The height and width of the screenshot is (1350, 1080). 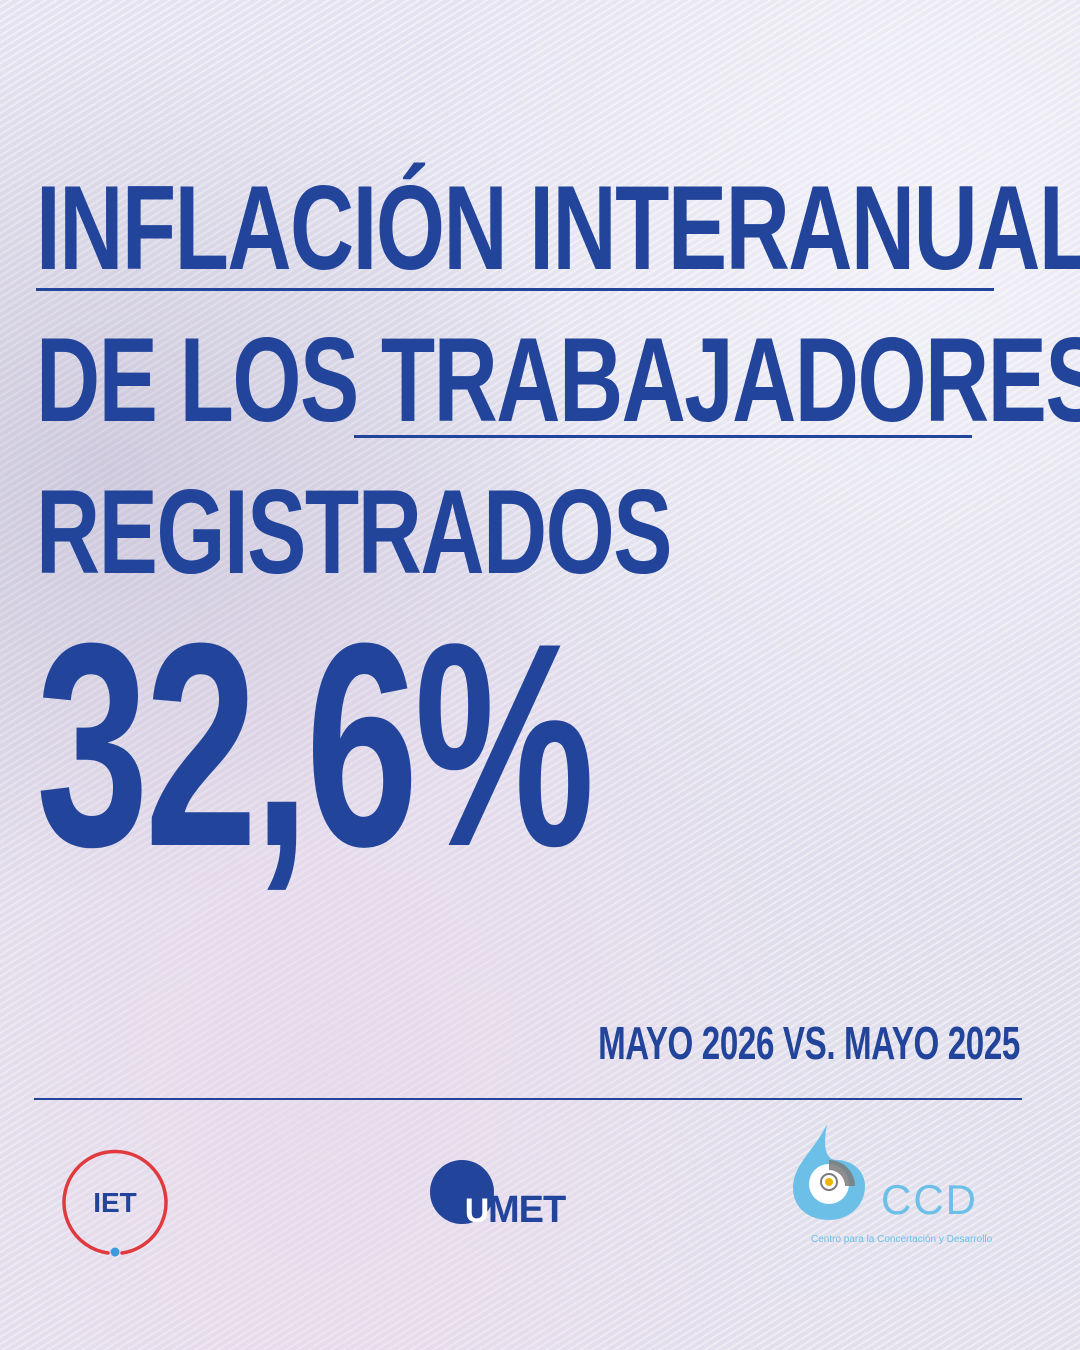 What do you see at coordinates (558, 380) in the screenshot?
I see `headline-line-2: DE LOS TRABAJADORES` at bounding box center [558, 380].